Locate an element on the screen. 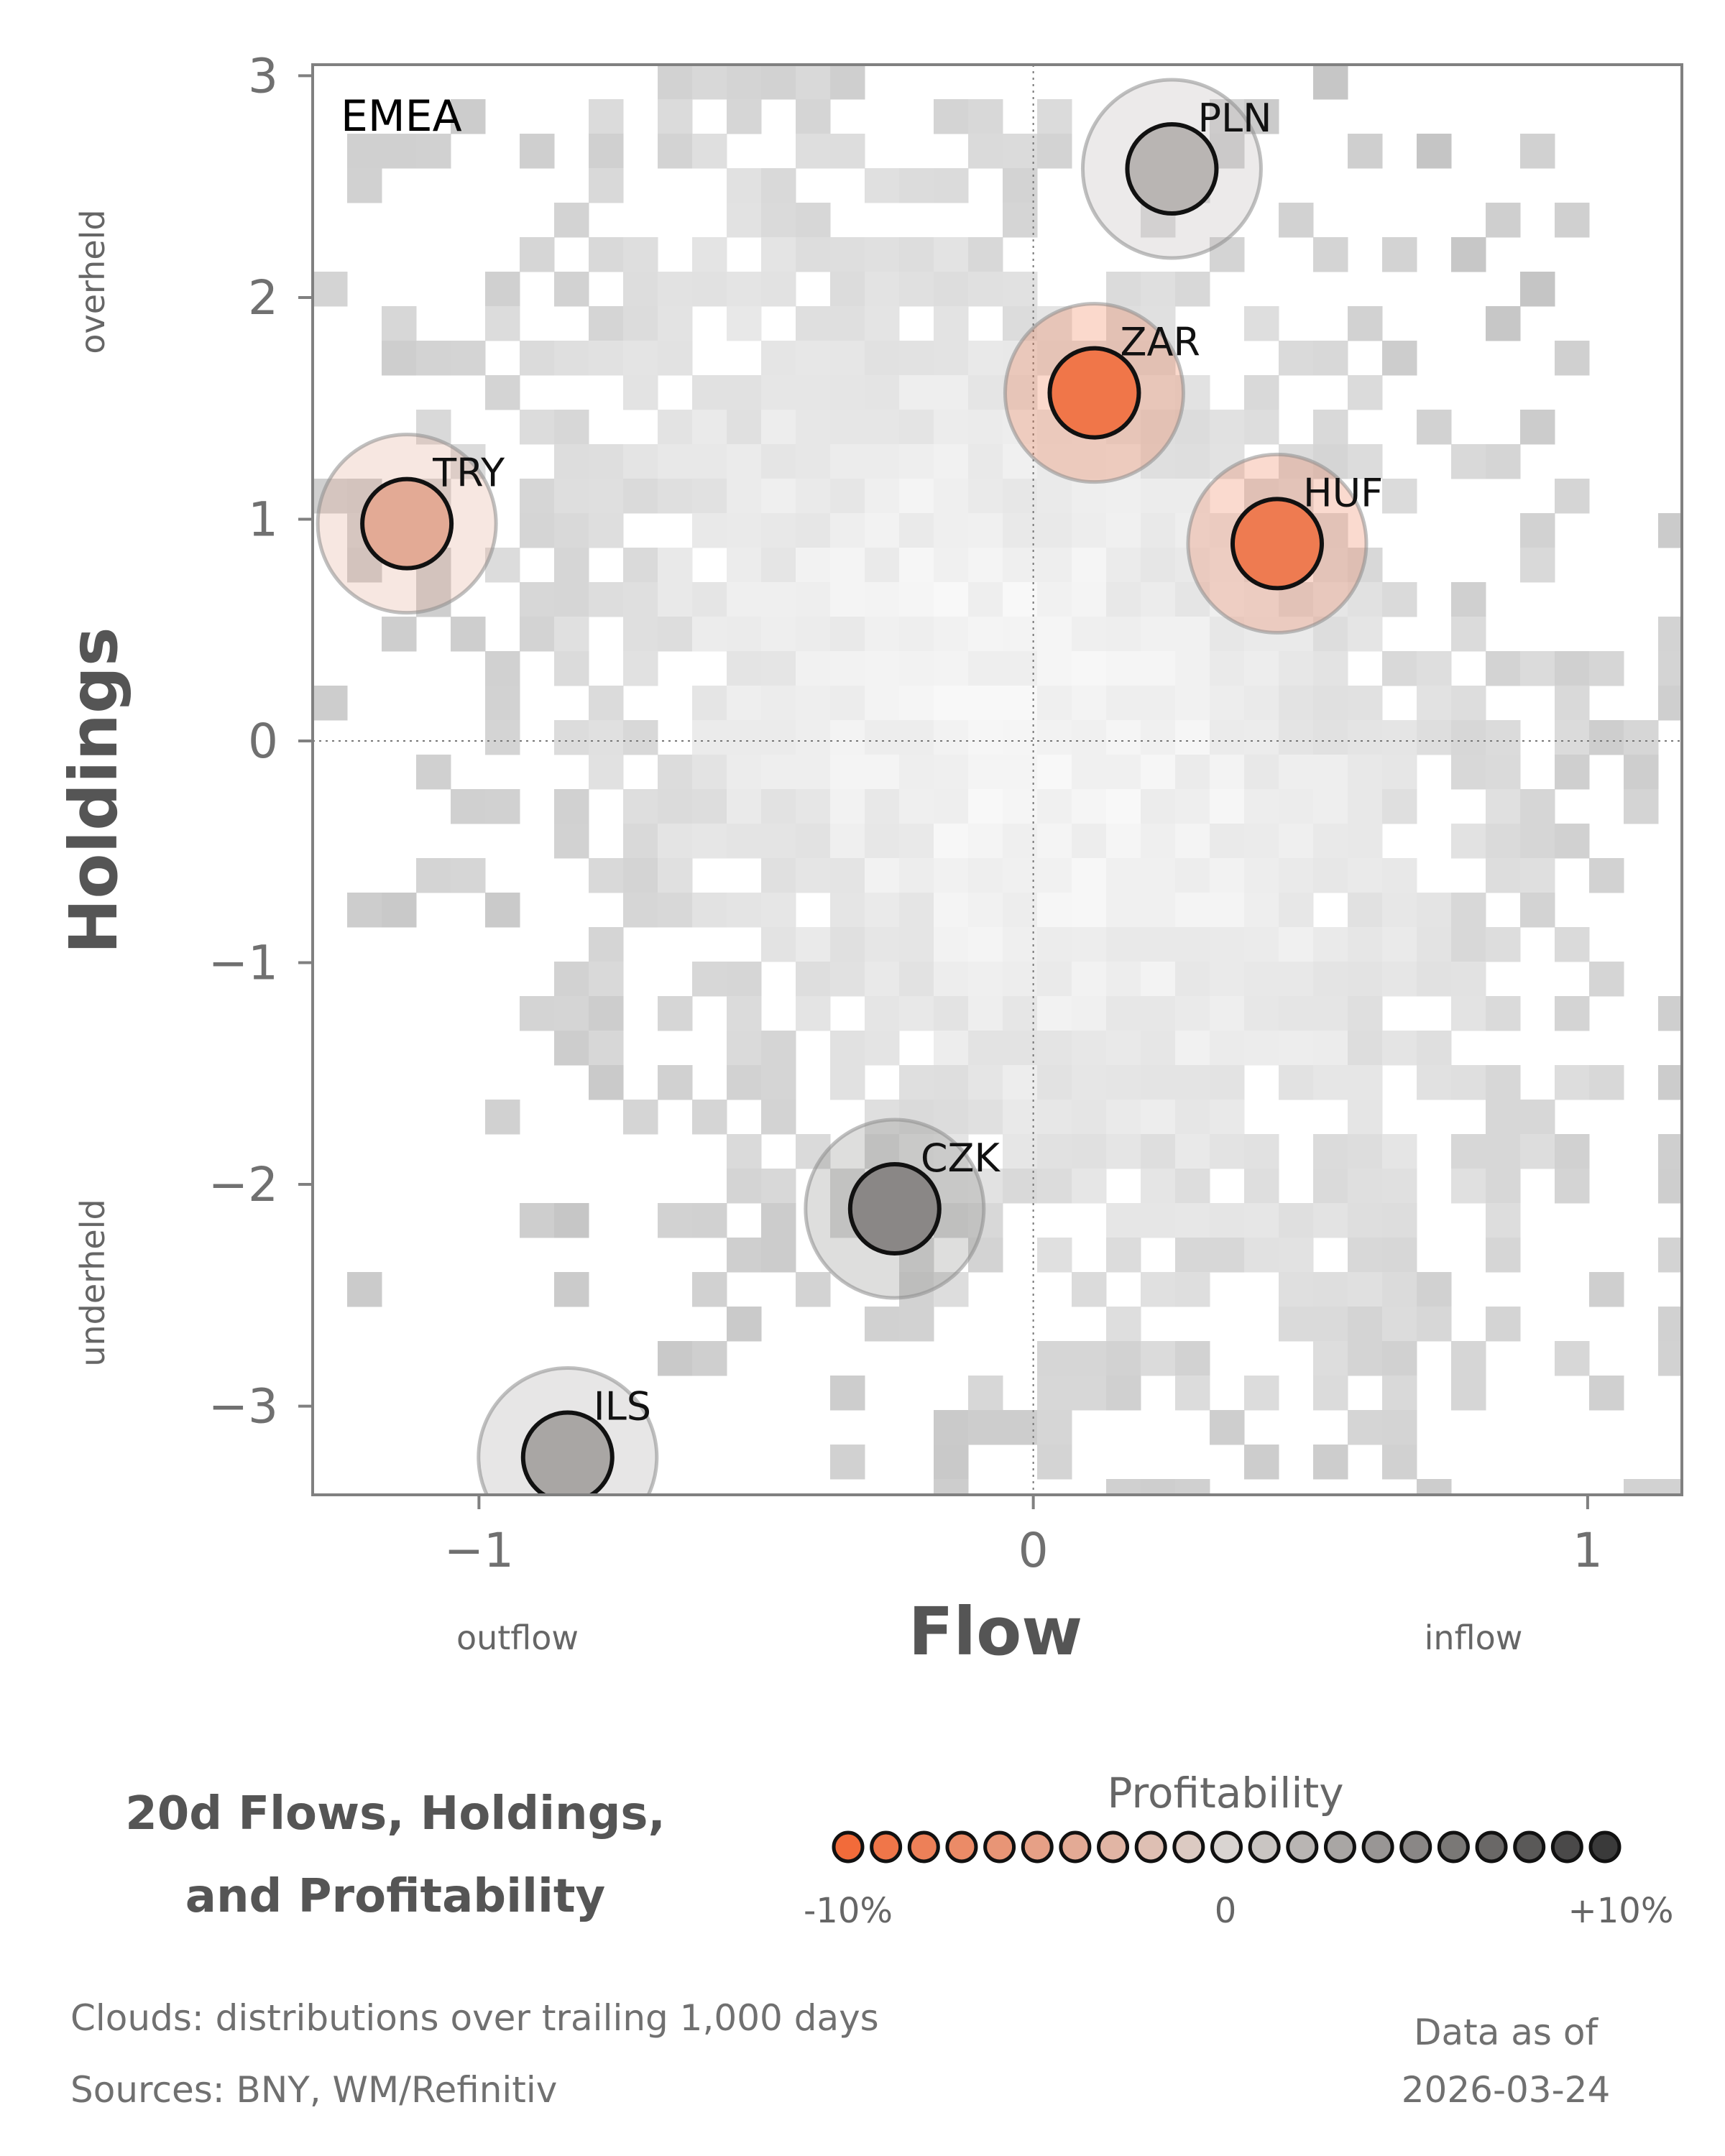  point-zar: ZAR is located at coordinates (1101, 393).